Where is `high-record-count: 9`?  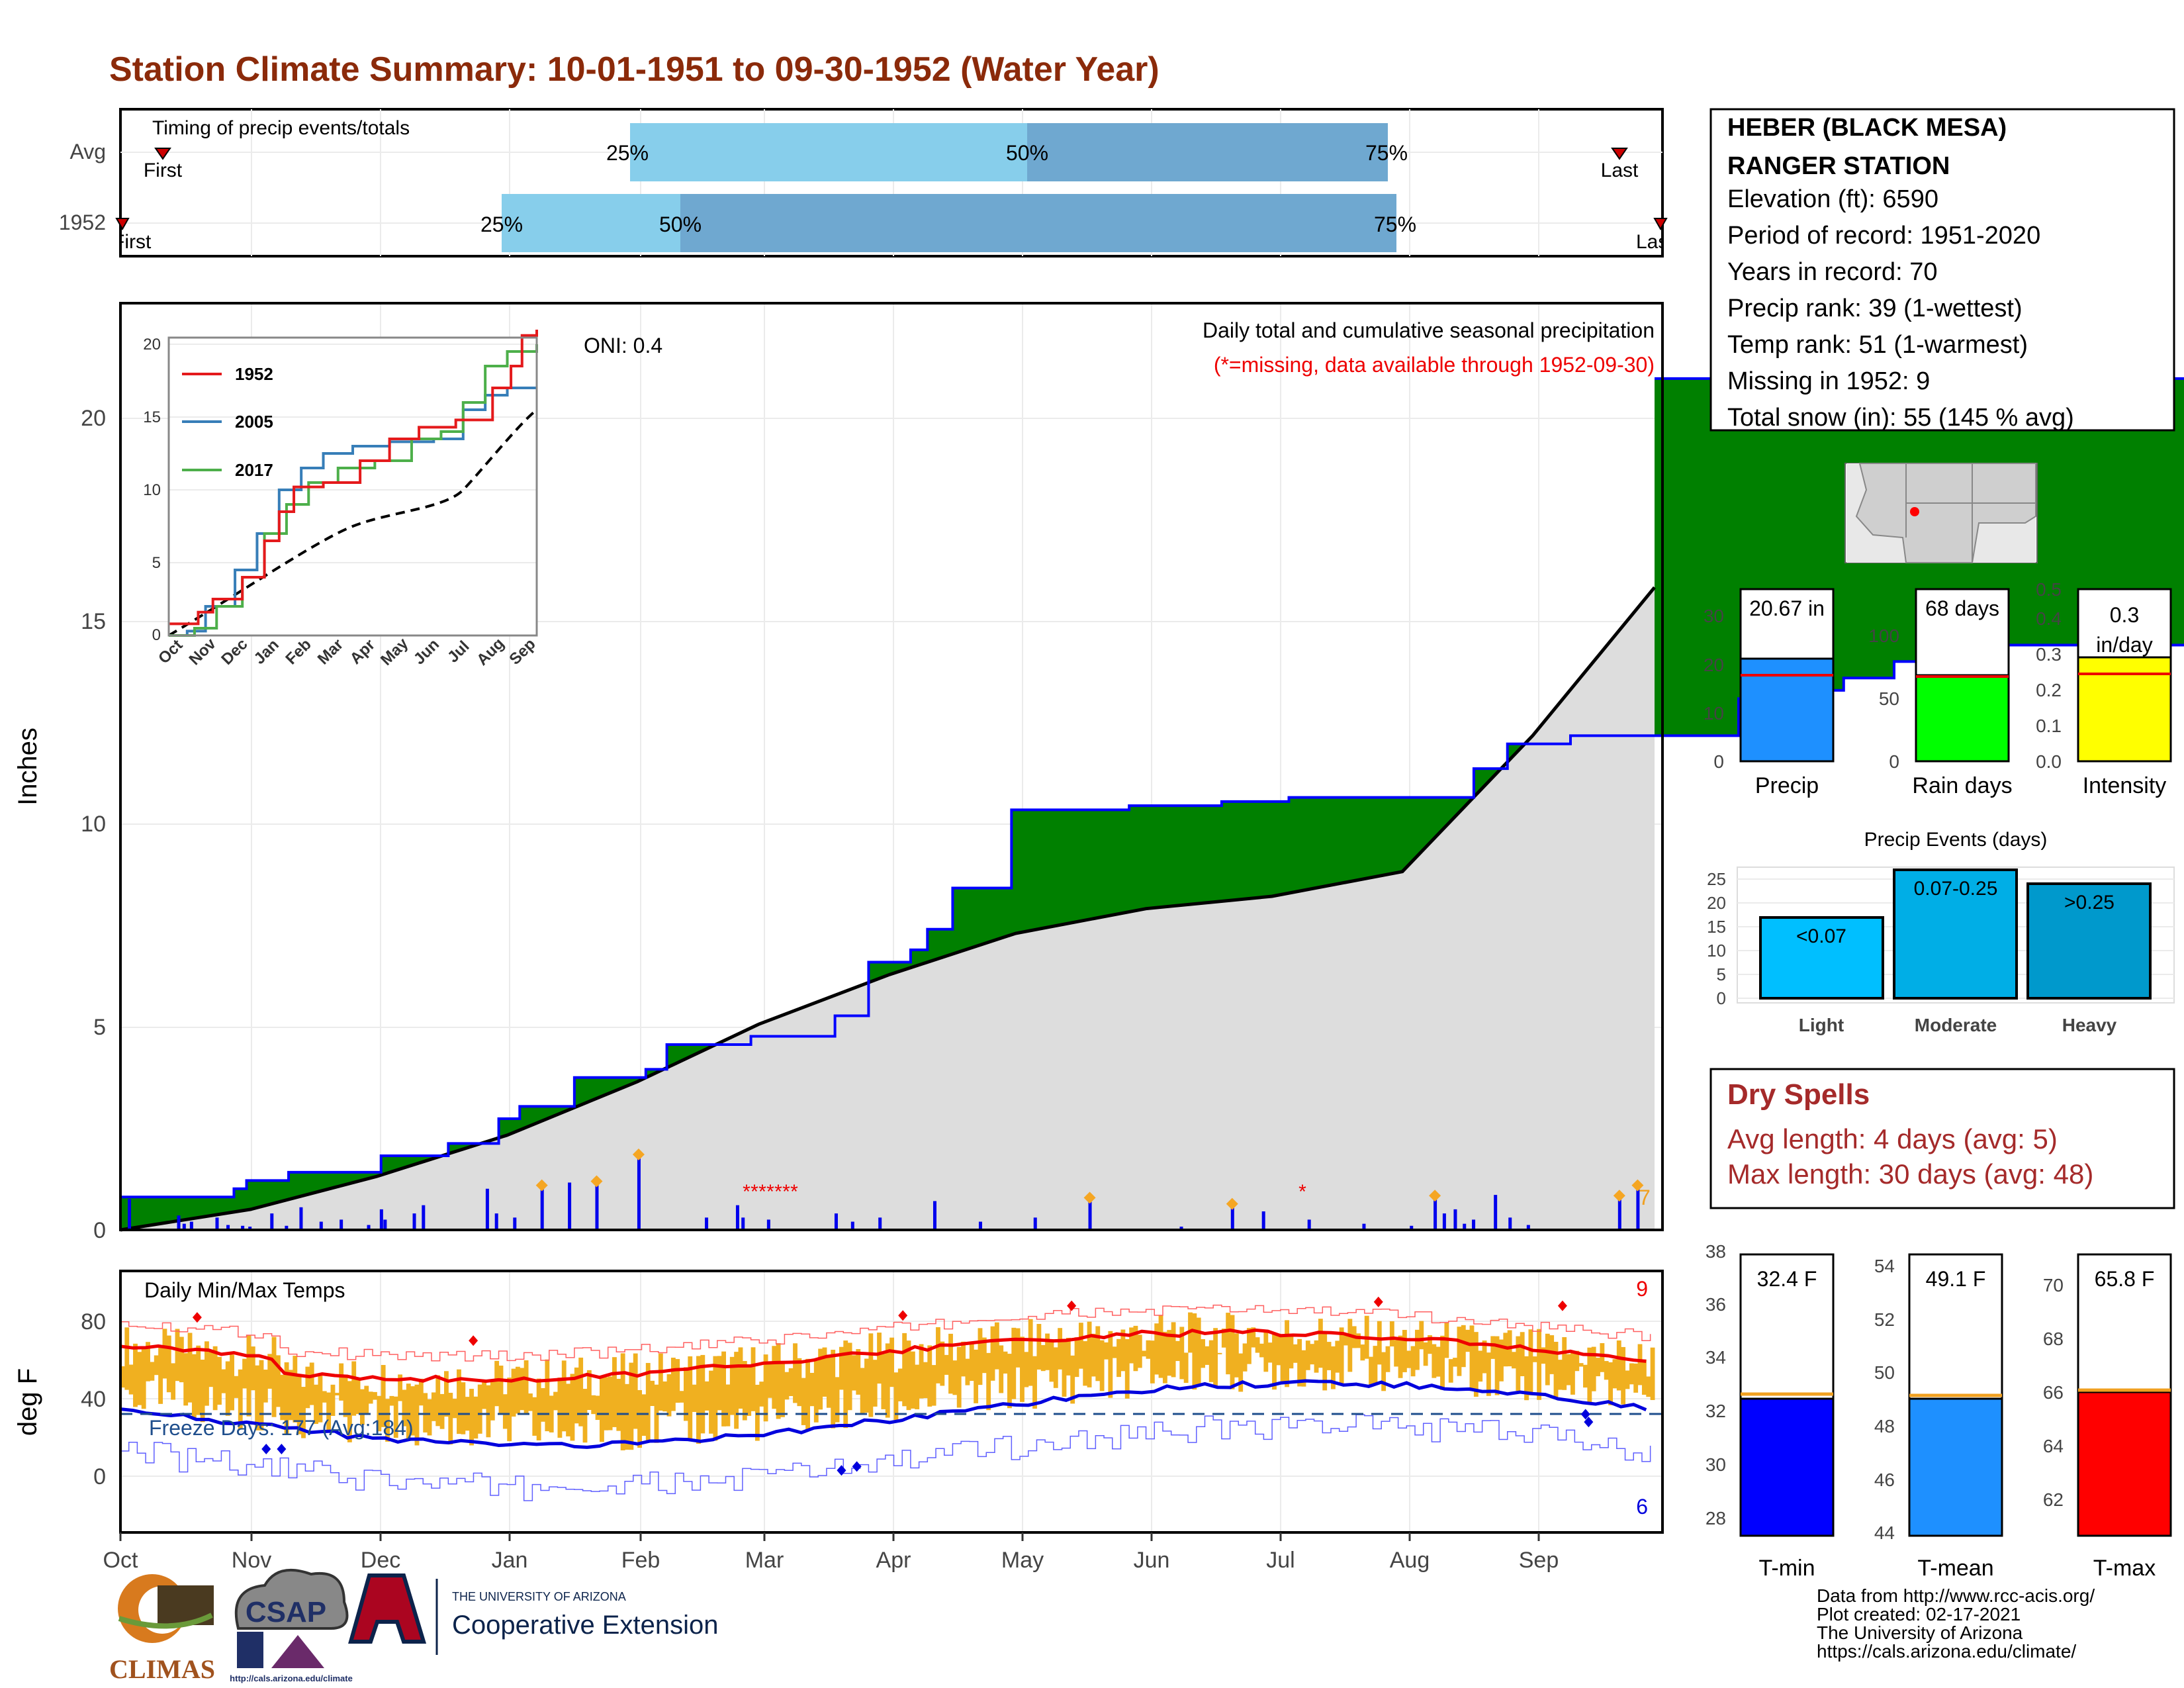
high-record-count: 9 is located at coordinates (1642, 1289).